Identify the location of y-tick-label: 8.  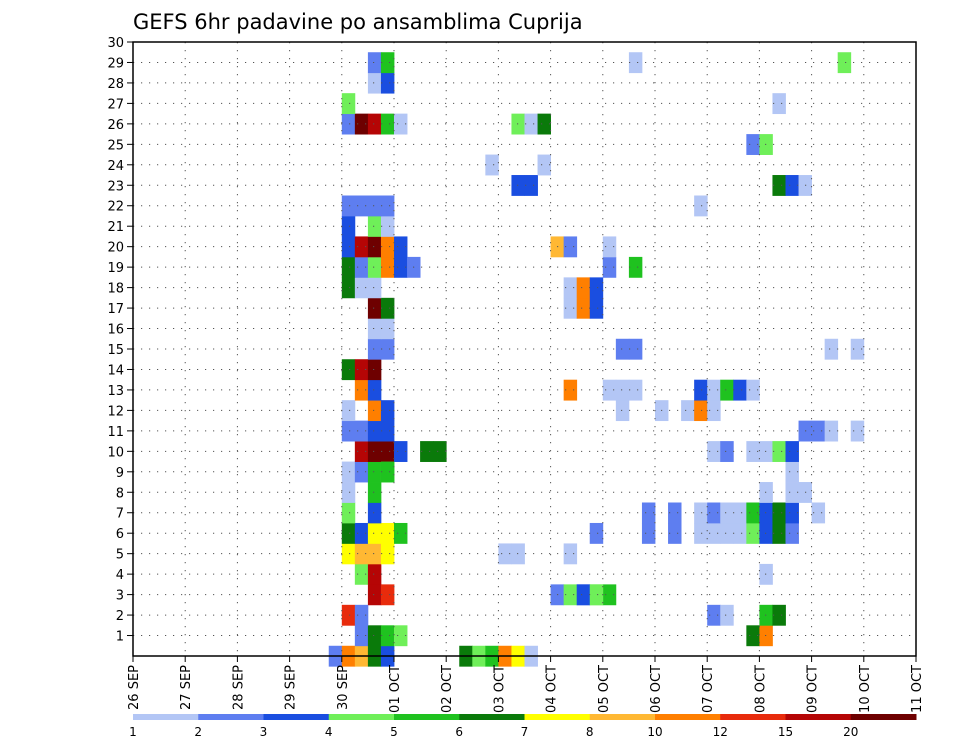
(120, 493).